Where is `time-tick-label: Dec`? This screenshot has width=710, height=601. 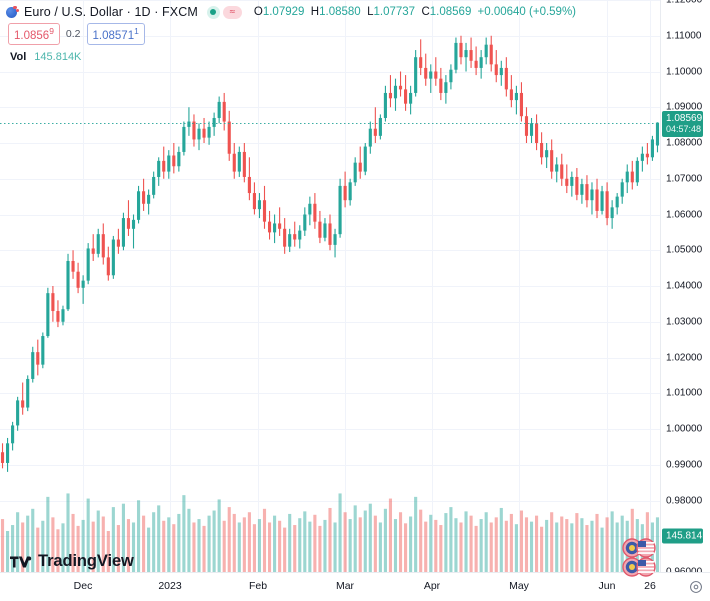 time-tick-label: Dec is located at coordinates (83, 586).